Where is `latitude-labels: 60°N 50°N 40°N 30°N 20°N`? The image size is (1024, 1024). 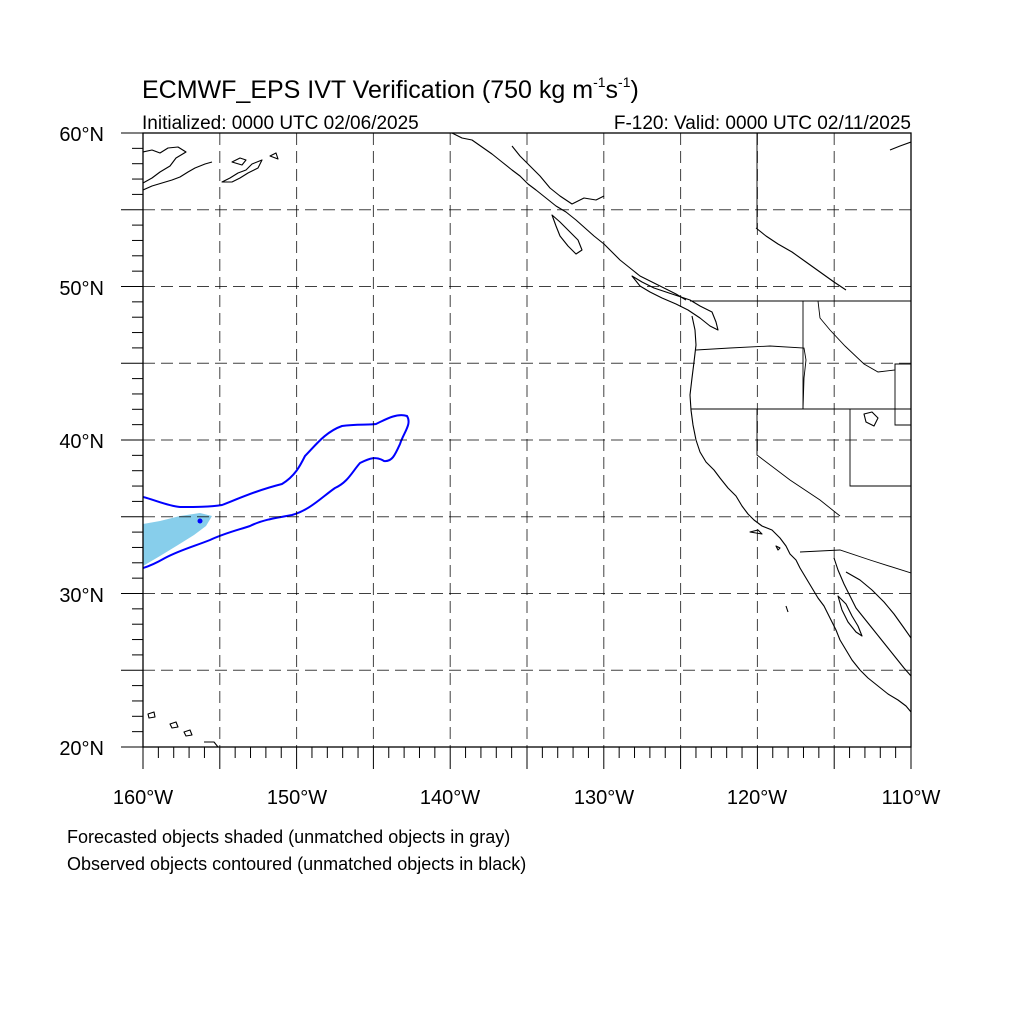
latitude-labels: 60°N 50°N 40°N 30°N 20°N is located at coordinates (81, 442).